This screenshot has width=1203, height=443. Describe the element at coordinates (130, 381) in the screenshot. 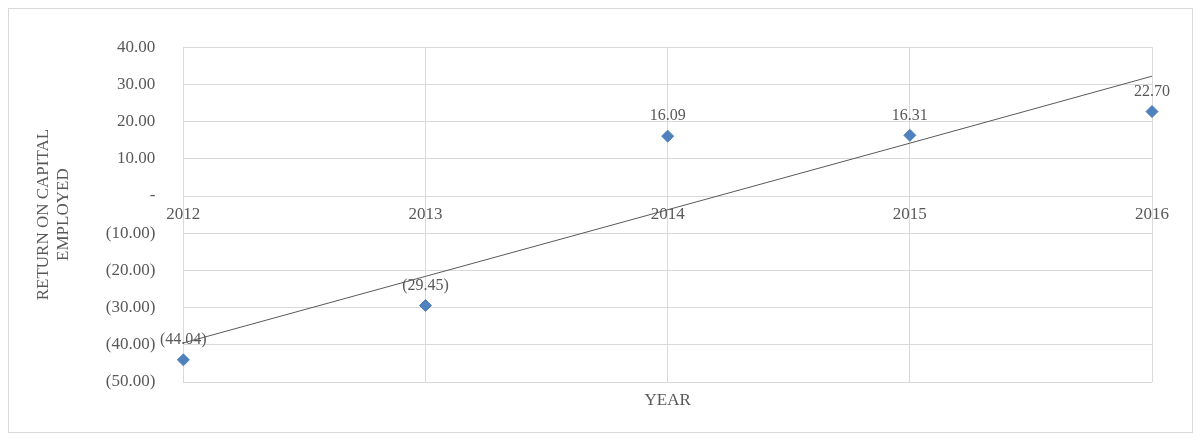

I see `y-tick-label: (50.00)` at that location.